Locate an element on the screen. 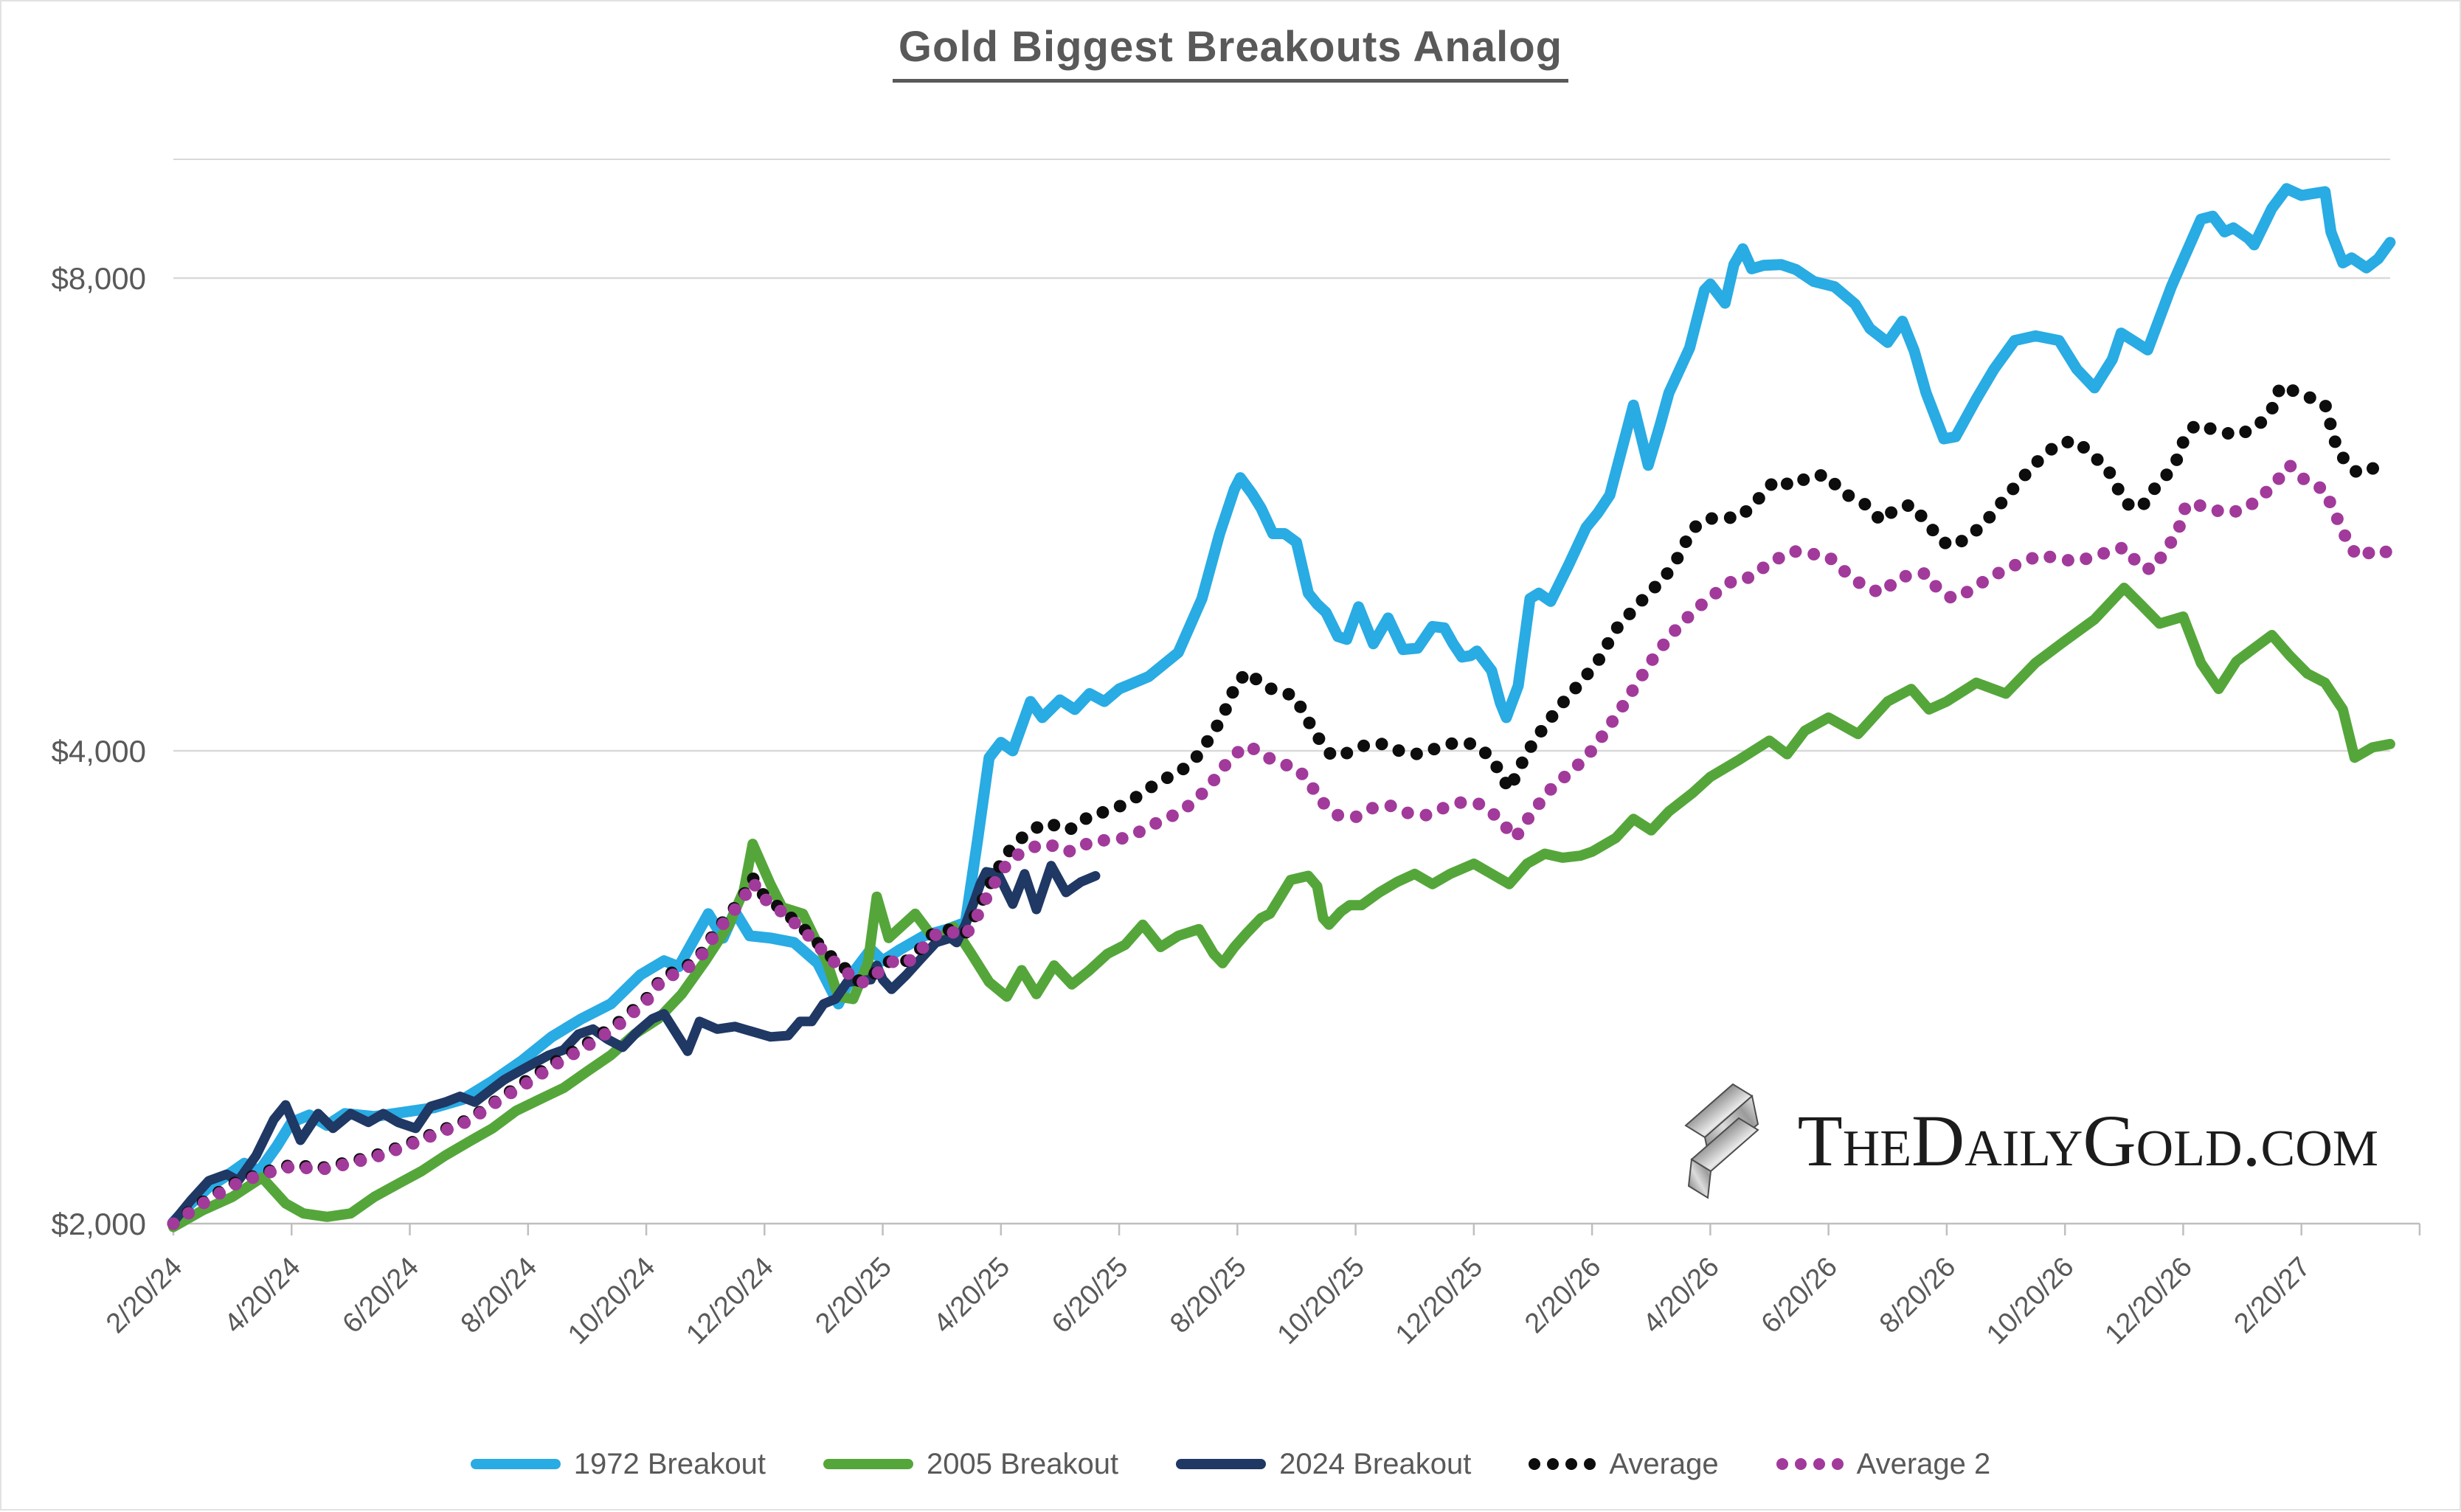 The width and height of the screenshot is (2461, 1512). legend-swatch-average is located at coordinates (1562, 1464).